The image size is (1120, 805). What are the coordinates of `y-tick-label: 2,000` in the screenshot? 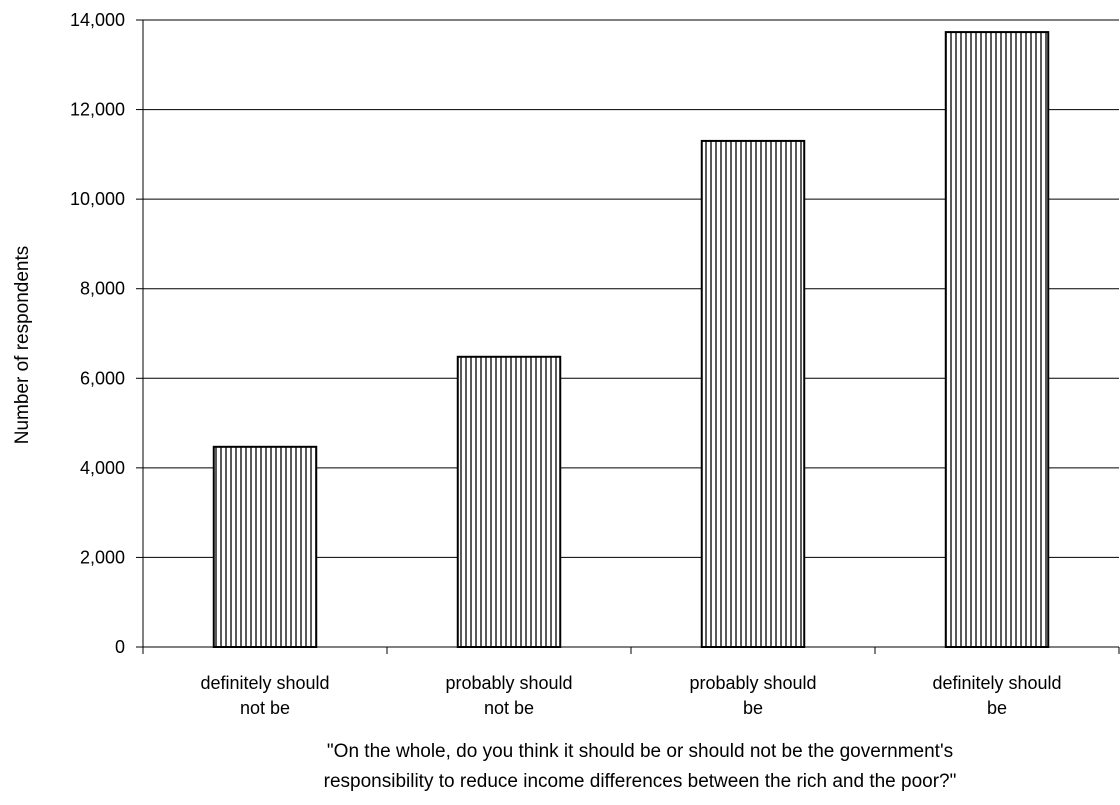 It's located at (102, 557).